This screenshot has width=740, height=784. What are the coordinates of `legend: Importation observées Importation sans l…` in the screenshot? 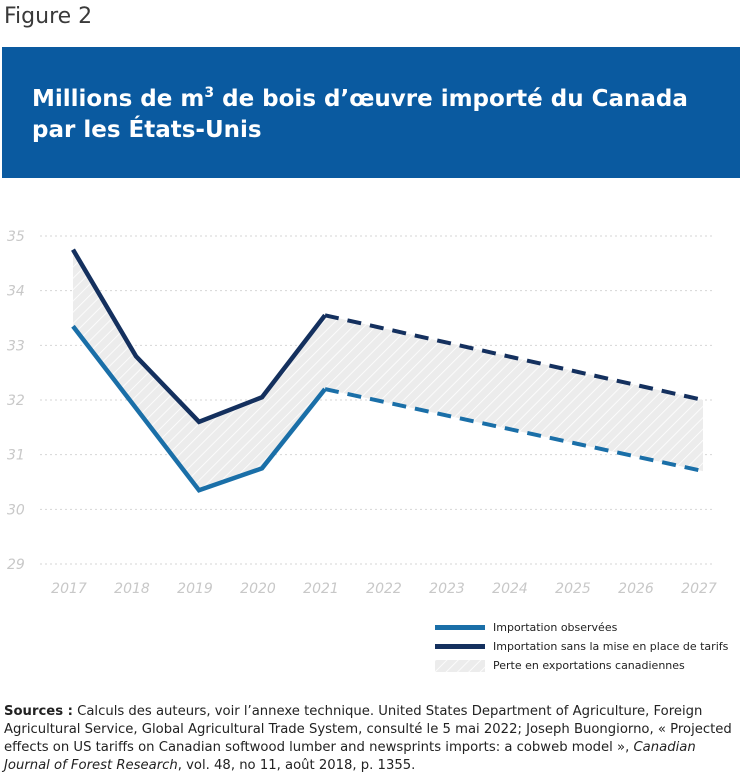 It's located at (585, 646).